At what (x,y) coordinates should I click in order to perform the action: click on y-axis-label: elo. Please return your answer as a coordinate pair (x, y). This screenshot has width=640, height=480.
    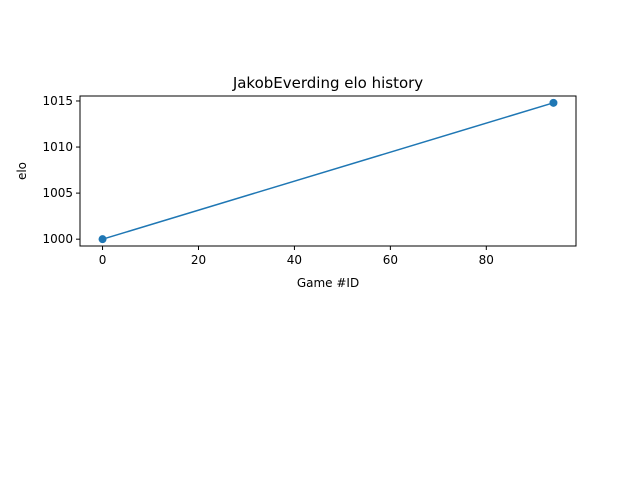
    Looking at the image, I should click on (22, 171).